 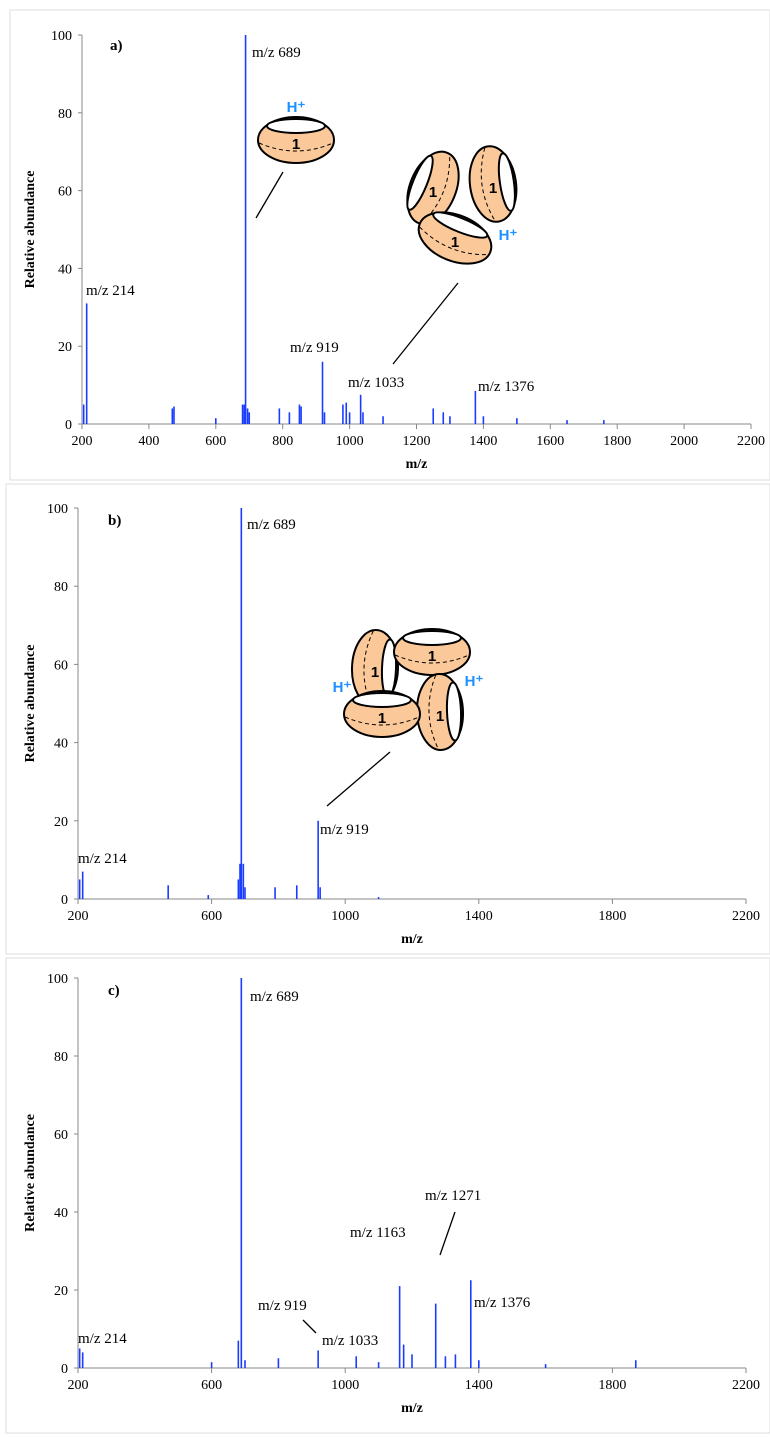 What do you see at coordinates (116, 46) in the screenshot?
I see `panel-label: a)` at bounding box center [116, 46].